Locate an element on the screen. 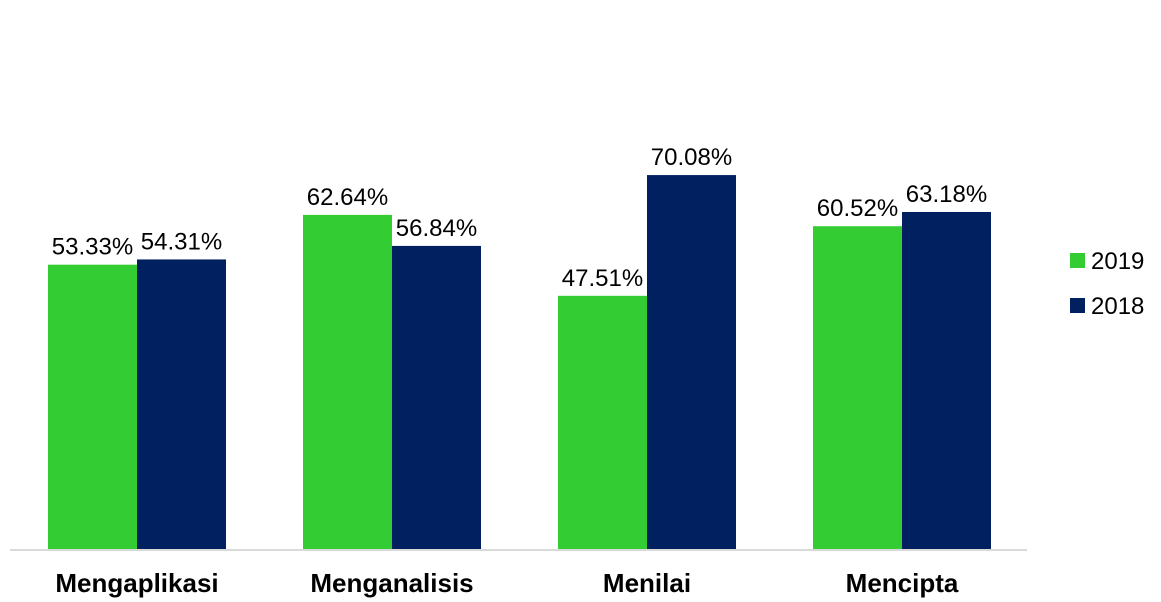 Image resolution: width=1161 pixels, height=602 pixels. legend-label-2019: 2019 is located at coordinates (1117, 261).